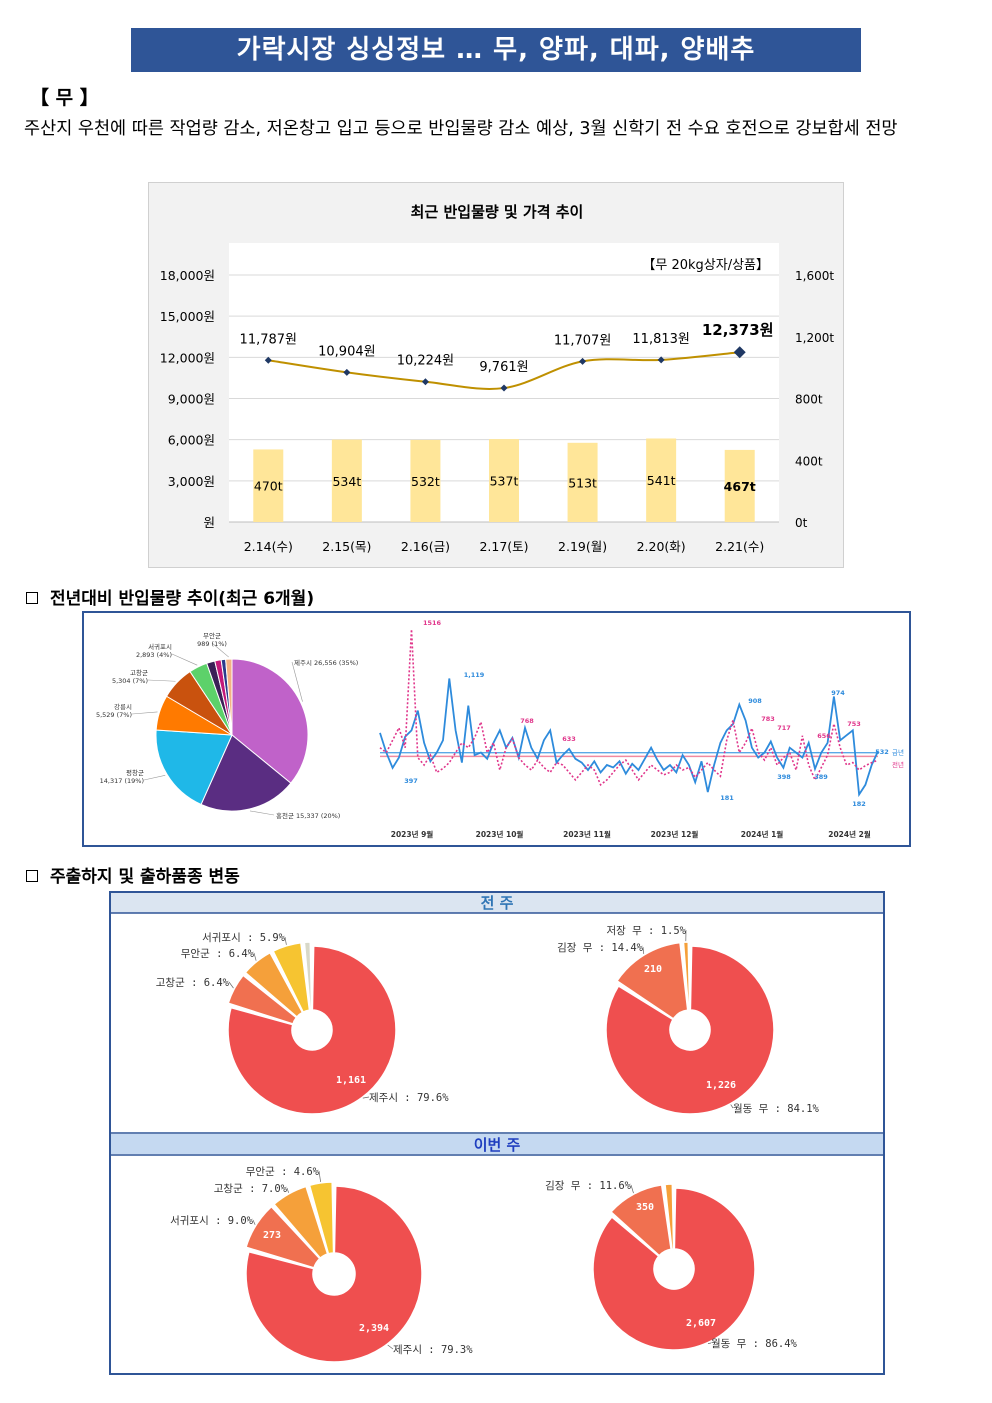 This screenshot has width=992, height=1403. Describe the element at coordinates (433, 1350) in the screenshot. I see `donut-label: 제주시 : 79.3%` at that location.